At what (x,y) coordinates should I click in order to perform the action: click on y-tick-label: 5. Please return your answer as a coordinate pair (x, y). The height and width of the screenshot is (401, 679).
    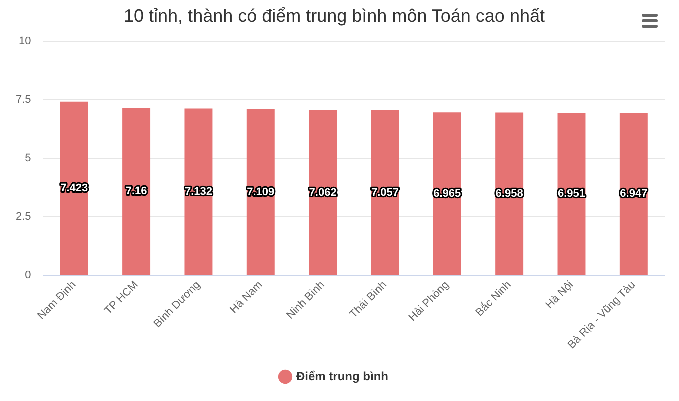
    Looking at the image, I should click on (28, 158).